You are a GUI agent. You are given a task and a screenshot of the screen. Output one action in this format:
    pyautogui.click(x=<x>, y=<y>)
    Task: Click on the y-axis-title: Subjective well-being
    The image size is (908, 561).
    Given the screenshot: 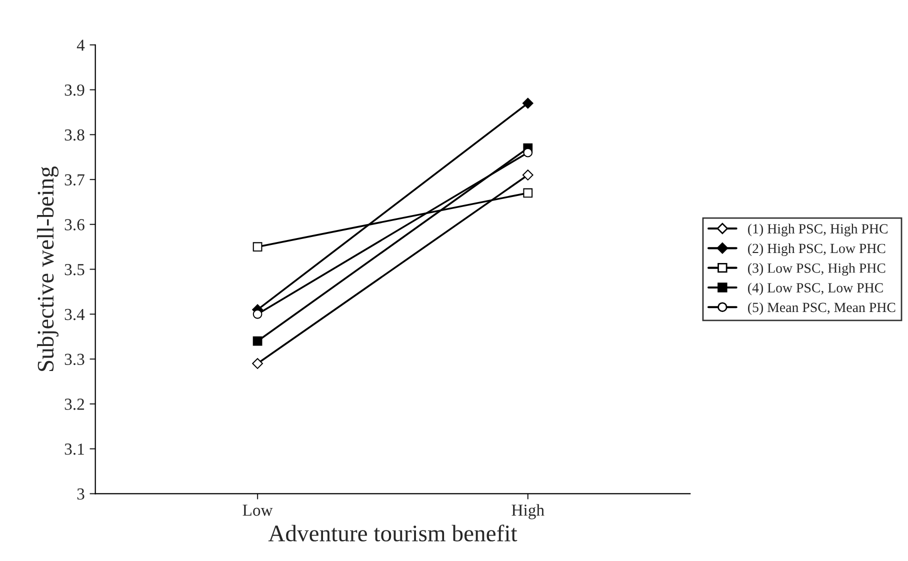 What is the action you would take?
    pyautogui.click(x=48, y=268)
    